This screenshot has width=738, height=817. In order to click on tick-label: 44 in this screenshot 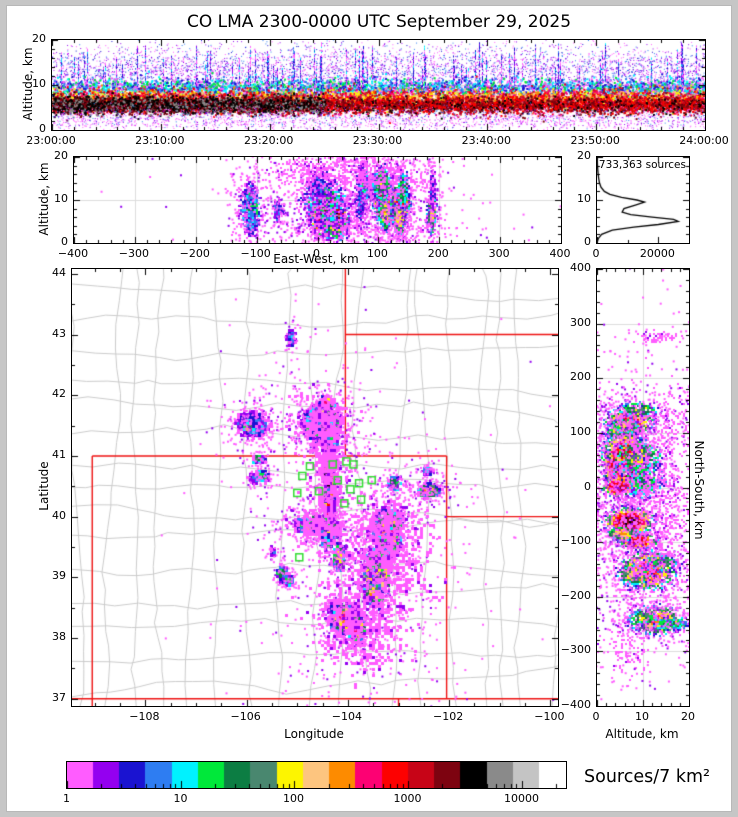, I will do `click(59, 272)`.